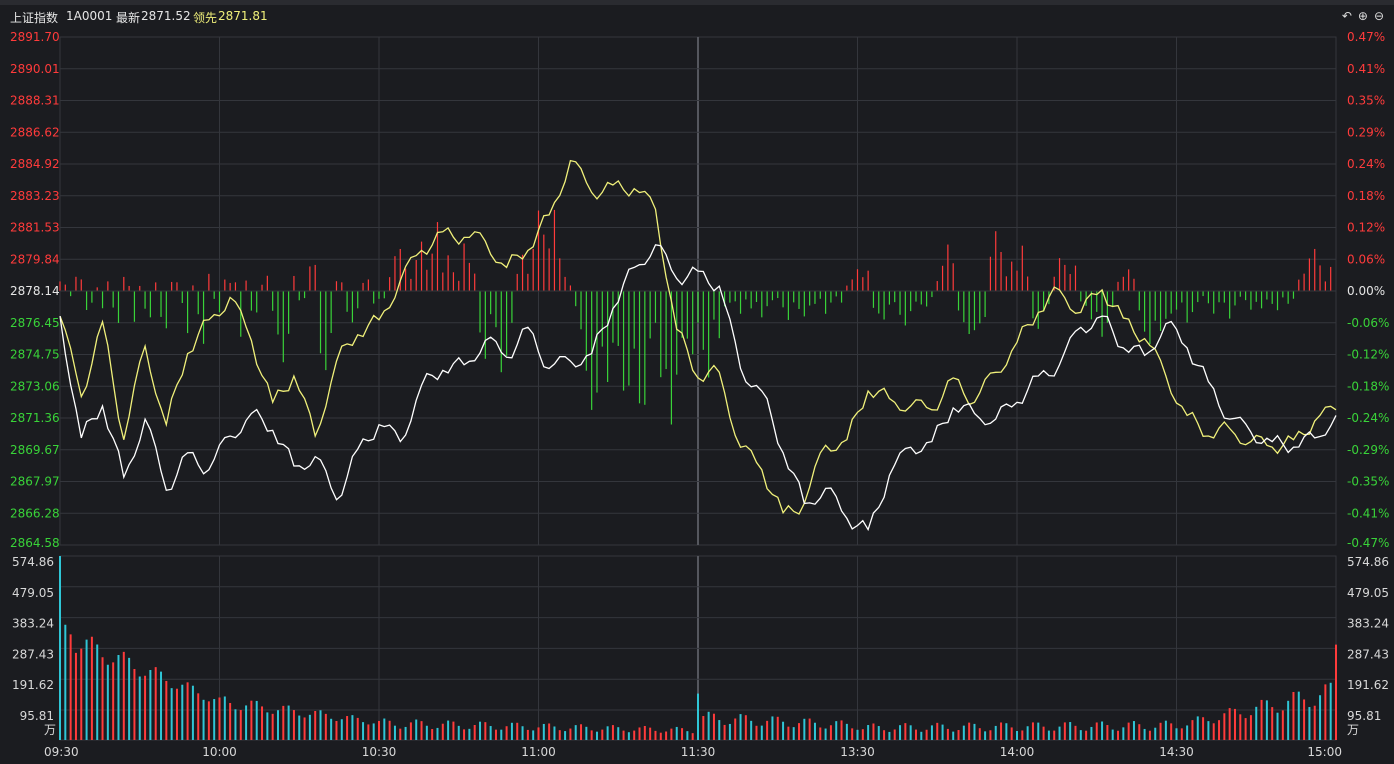 The width and height of the screenshot is (1394, 764). I want to click on price-tick-label: 2891.70, so click(35, 37).